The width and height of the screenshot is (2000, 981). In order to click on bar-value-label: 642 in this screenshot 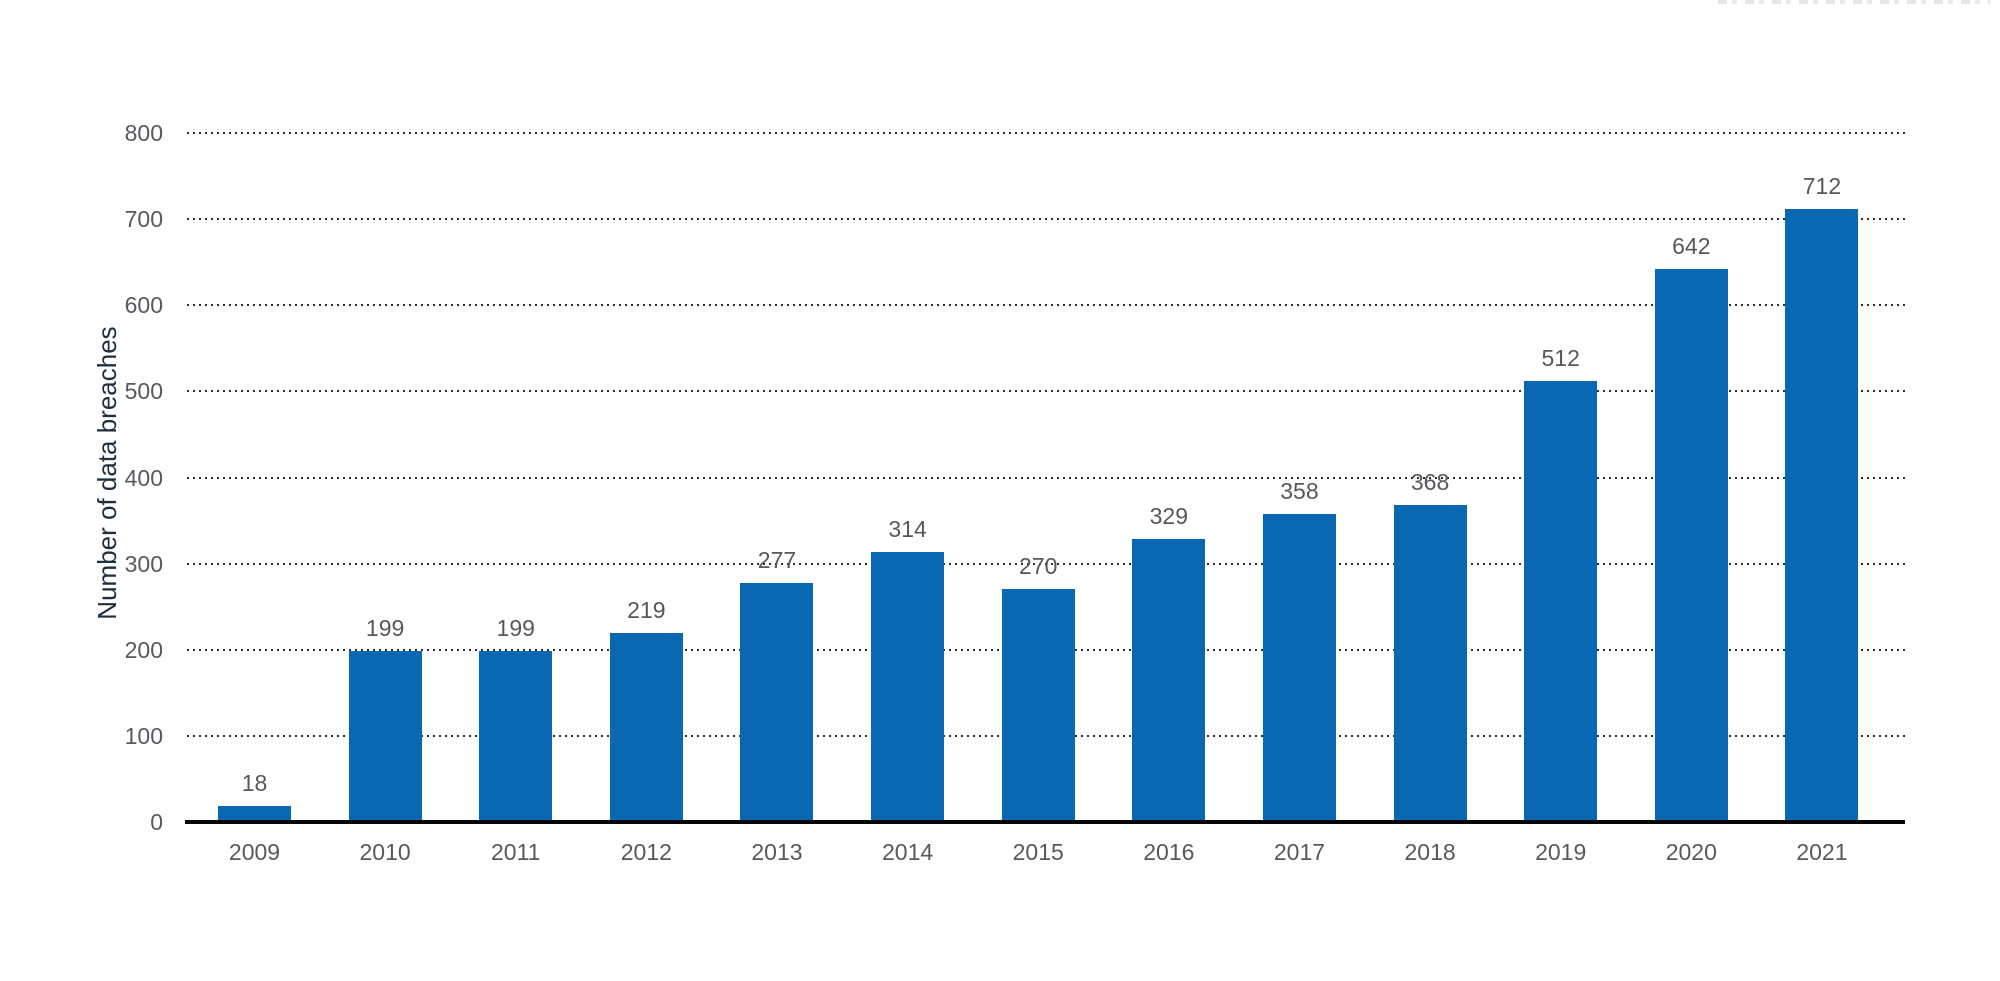, I will do `click(1691, 246)`.